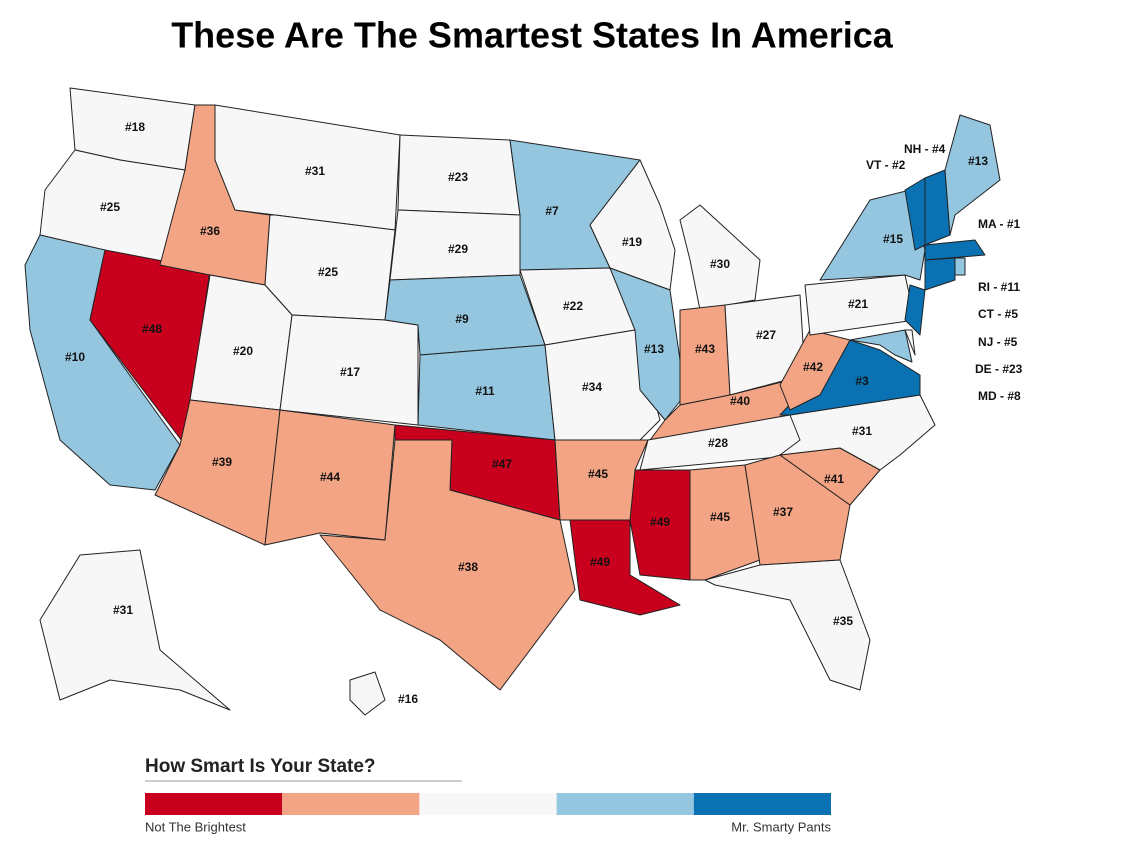  What do you see at coordinates (210, 231) in the screenshot?
I see `state-label: #36` at bounding box center [210, 231].